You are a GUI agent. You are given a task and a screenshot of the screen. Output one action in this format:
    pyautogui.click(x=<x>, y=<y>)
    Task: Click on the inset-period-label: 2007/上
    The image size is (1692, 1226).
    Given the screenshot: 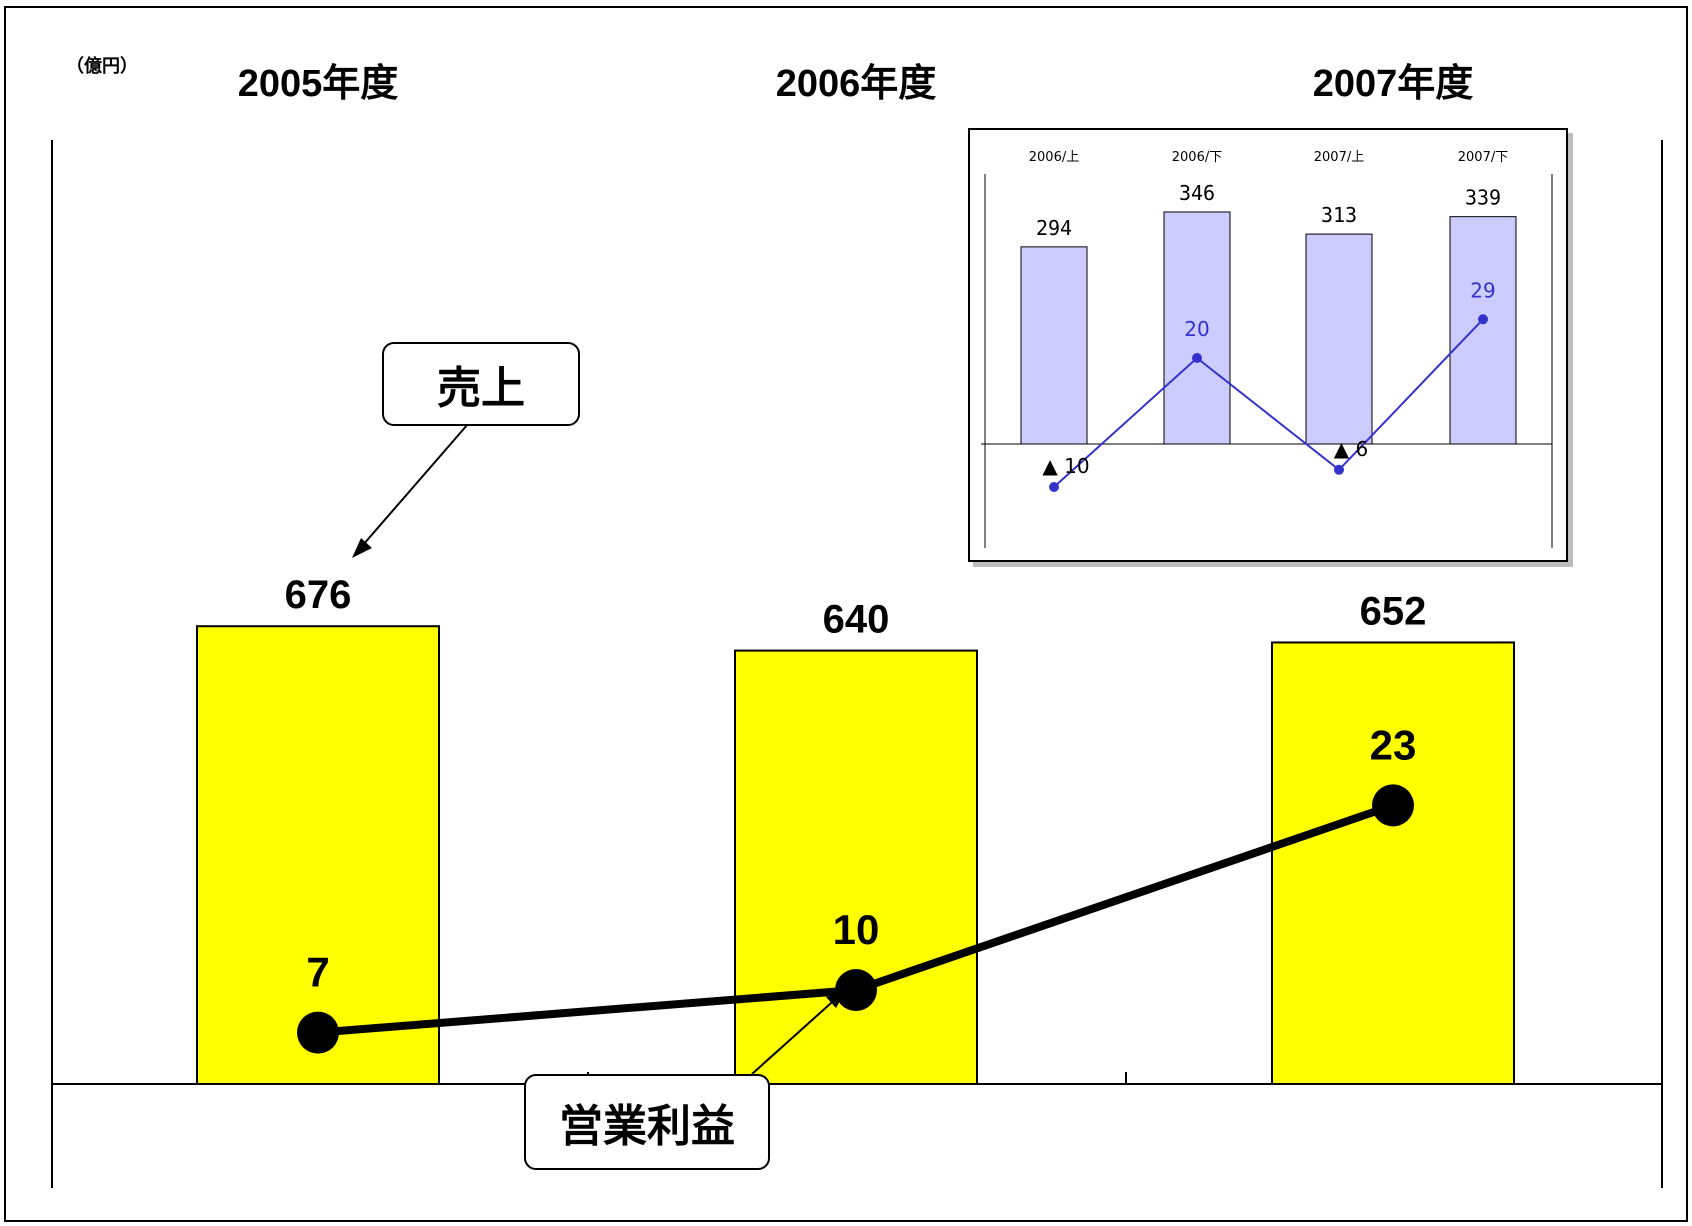 What is the action you would take?
    pyautogui.click(x=1339, y=157)
    